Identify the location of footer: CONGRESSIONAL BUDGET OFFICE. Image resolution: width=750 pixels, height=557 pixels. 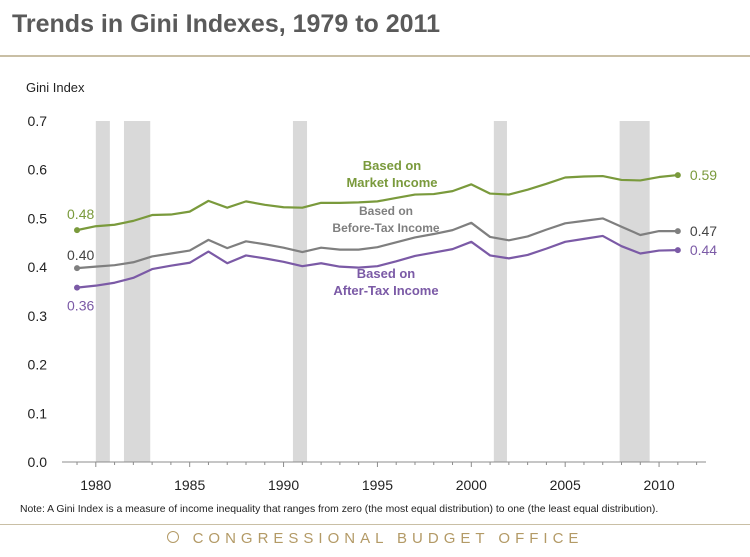
(375, 538).